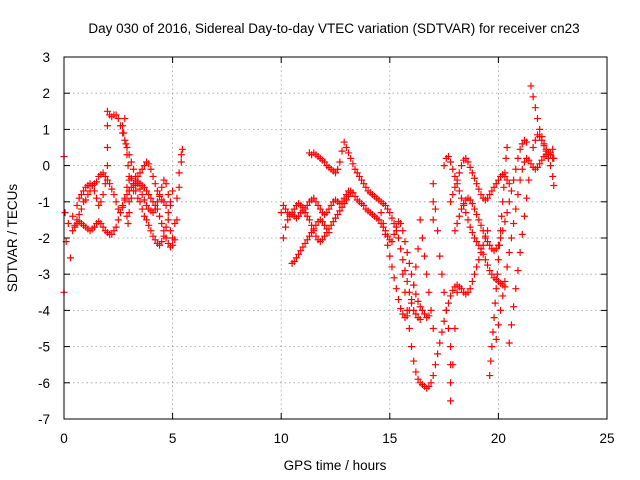  Describe the element at coordinates (46, 129) in the screenshot. I see `y-tick-label: 1` at that location.